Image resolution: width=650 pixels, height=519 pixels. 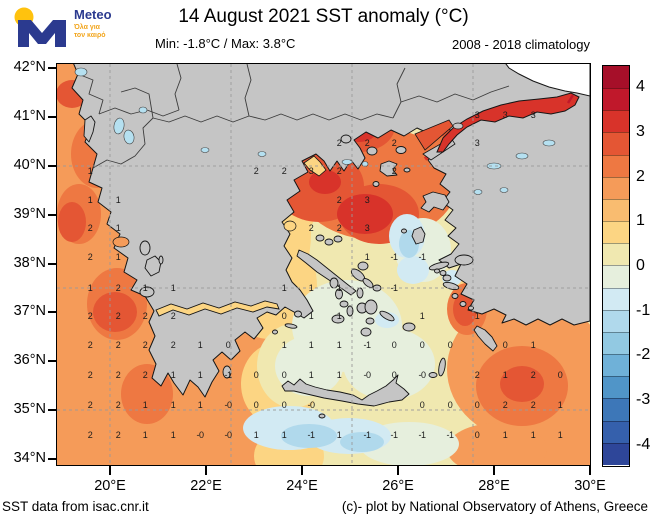 What do you see at coordinates (302, 486) in the screenshot?
I see `lon-tick-label: 24°E` at bounding box center [302, 486].